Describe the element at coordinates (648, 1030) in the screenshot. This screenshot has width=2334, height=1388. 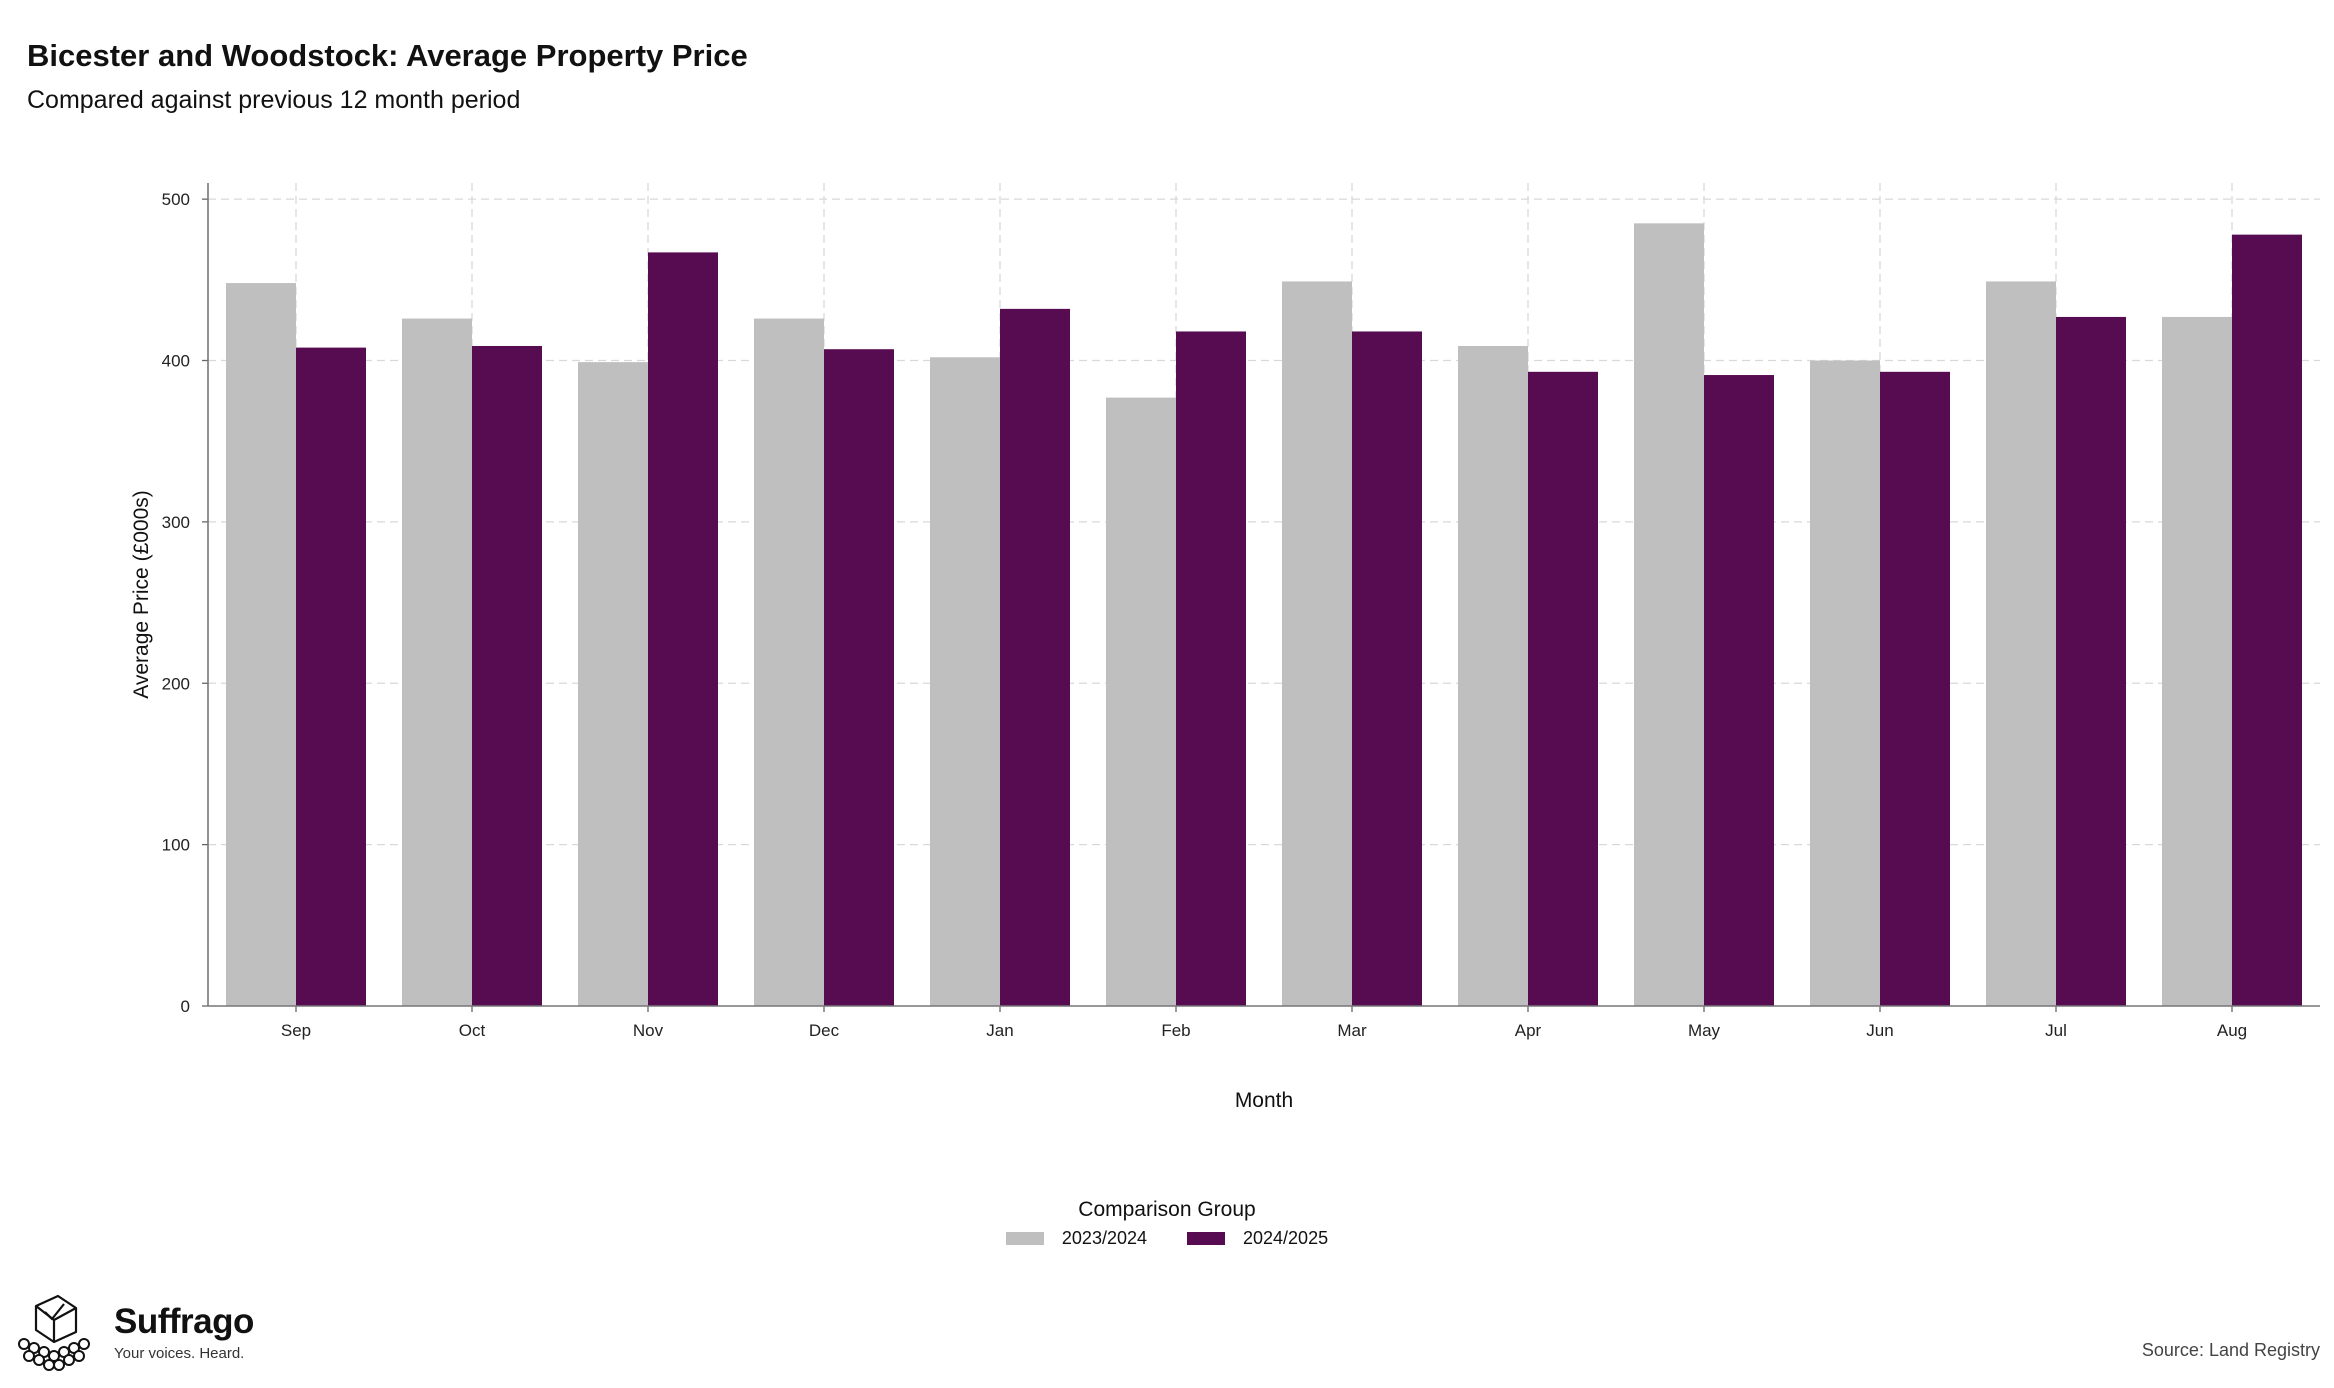
I see `x-tick-label: Nov` at that location.